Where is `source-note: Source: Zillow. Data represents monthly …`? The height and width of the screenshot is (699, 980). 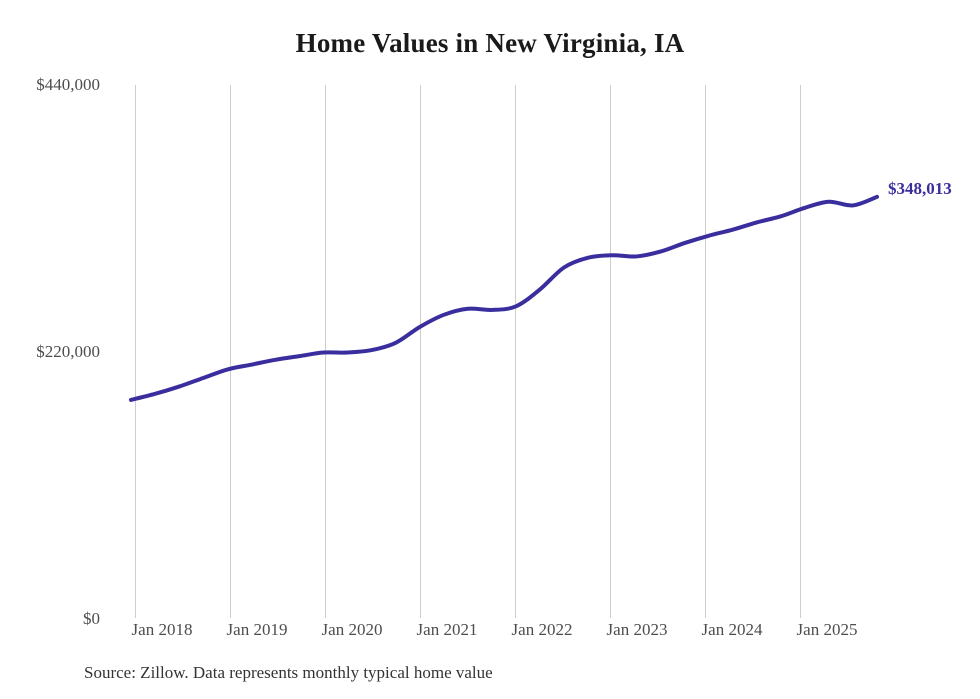 source-note: Source: Zillow. Data represents monthly … is located at coordinates (288, 672).